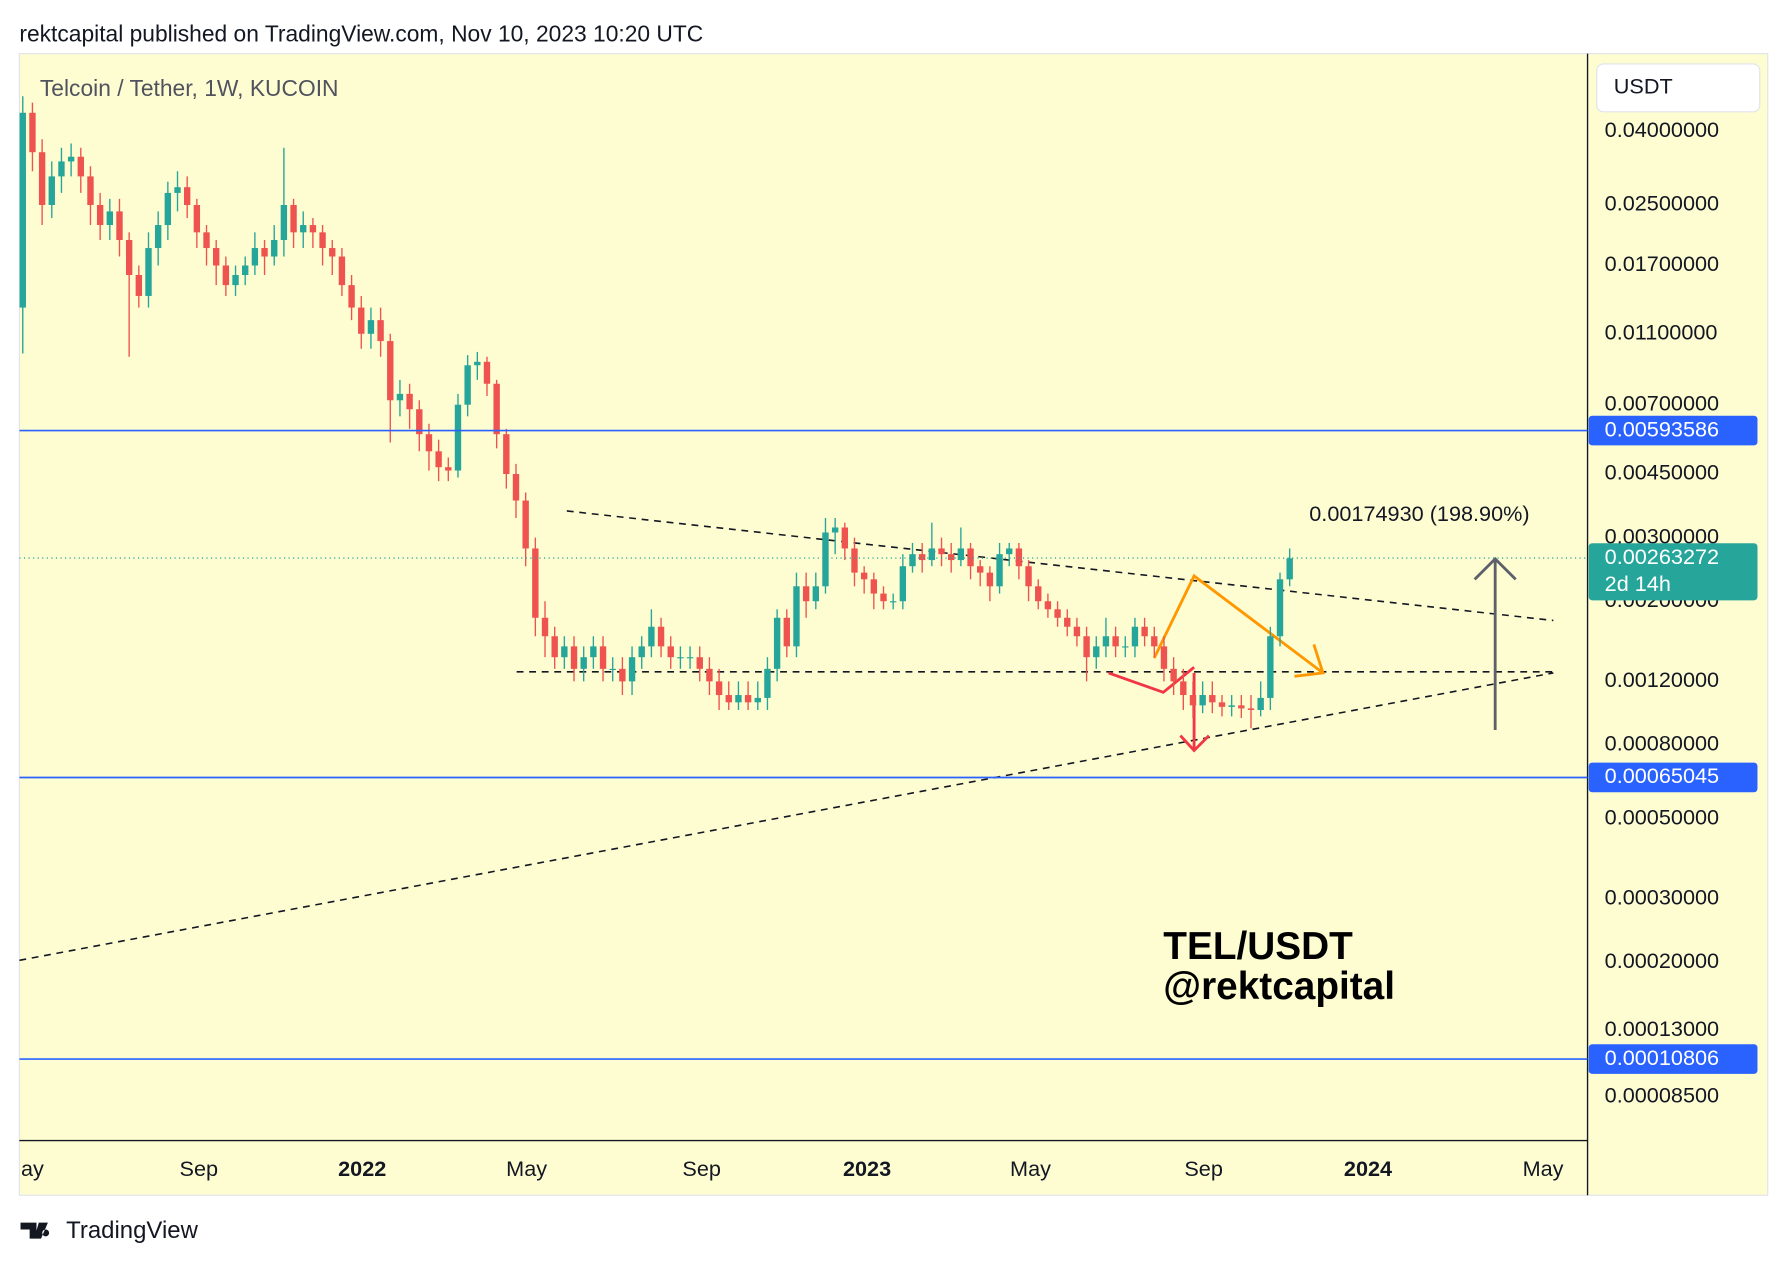 This screenshot has height=1266, width=1786. Describe the element at coordinates (1194, 743) in the screenshot. I see `red-arrow-head` at that location.